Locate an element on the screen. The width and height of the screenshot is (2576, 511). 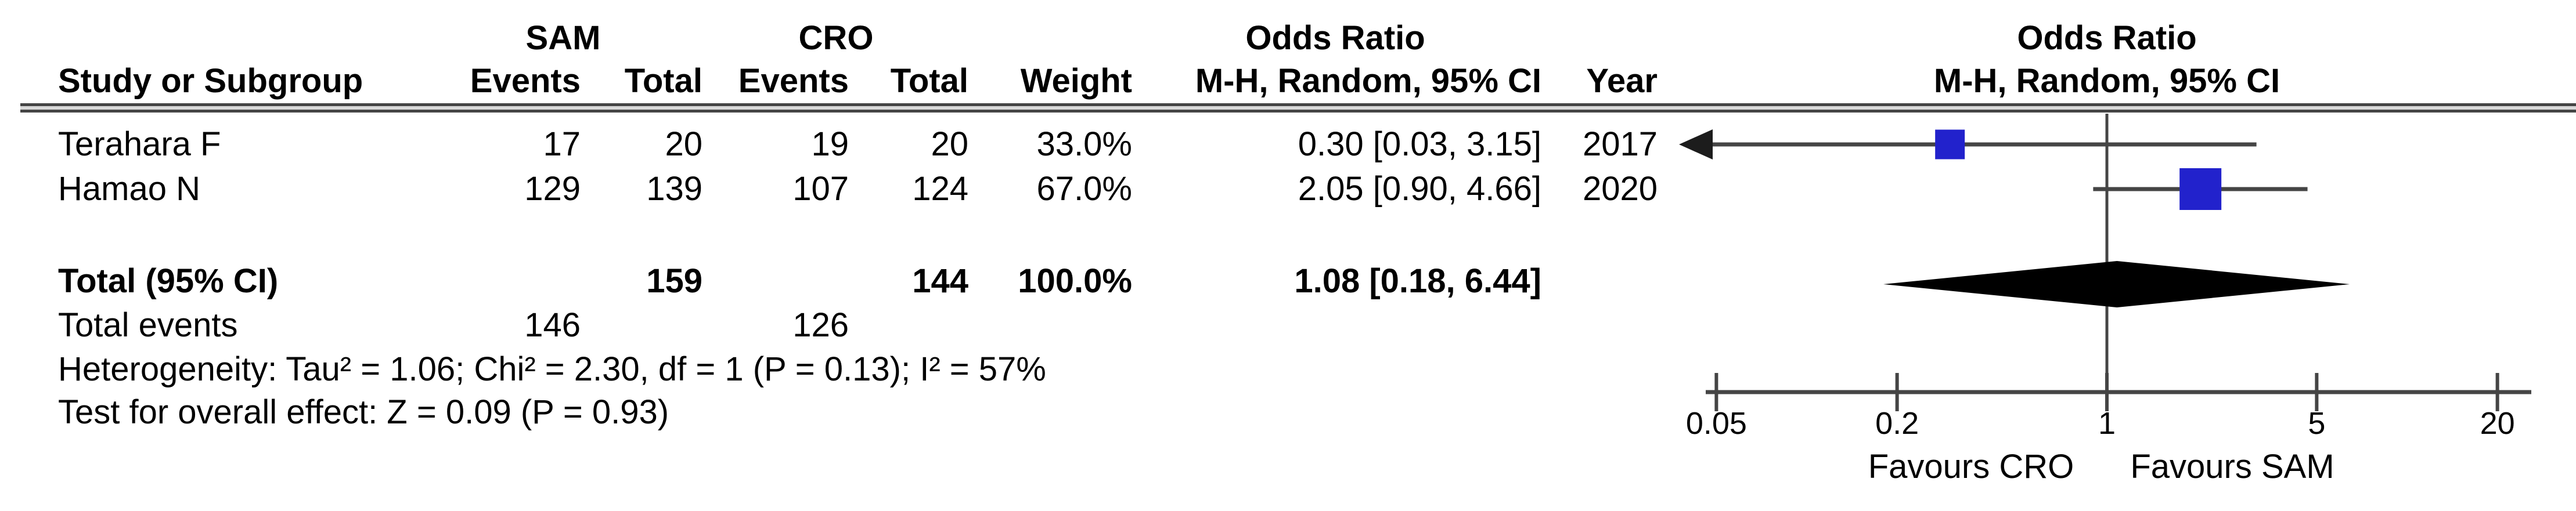
favours-left-label: Favours CRO is located at coordinates (1971, 466).